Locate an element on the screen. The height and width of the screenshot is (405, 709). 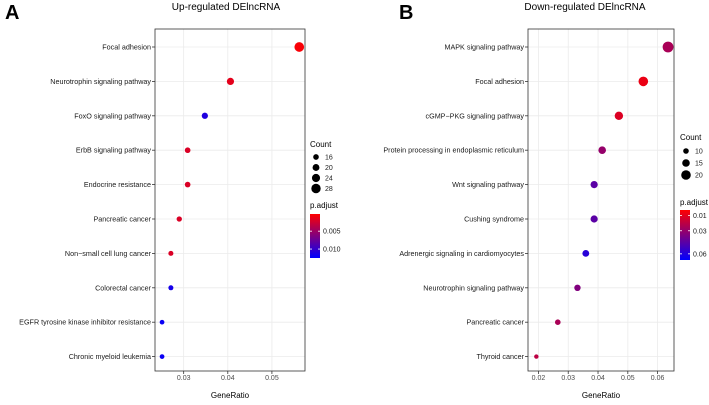
panel-b-x-tick-label: 0.02 is located at coordinates (539, 378).